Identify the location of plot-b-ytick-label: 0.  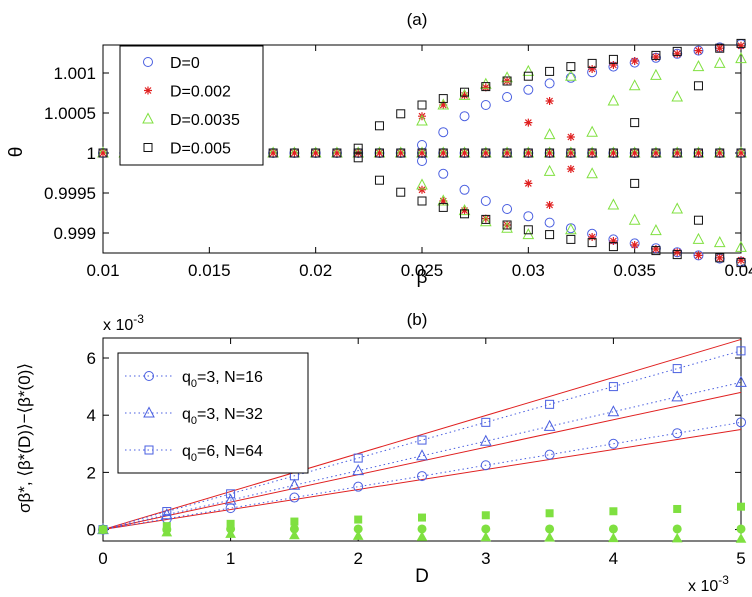
(91, 530).